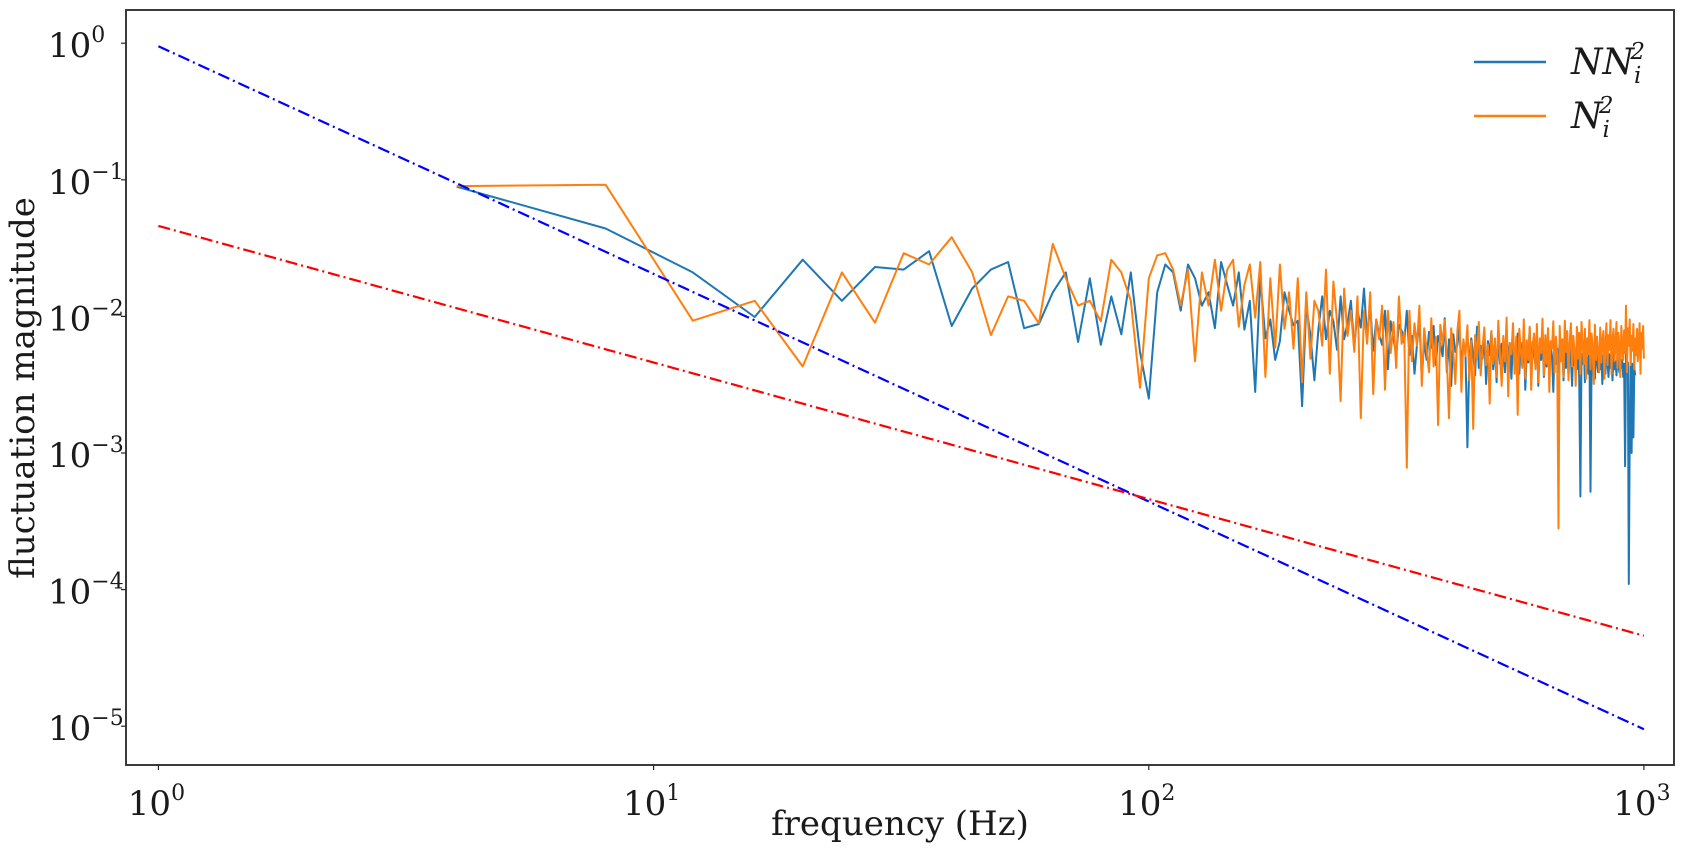  What do you see at coordinates (86, 454) in the screenshot?
I see `y-tick-label: 10⁻³` at bounding box center [86, 454].